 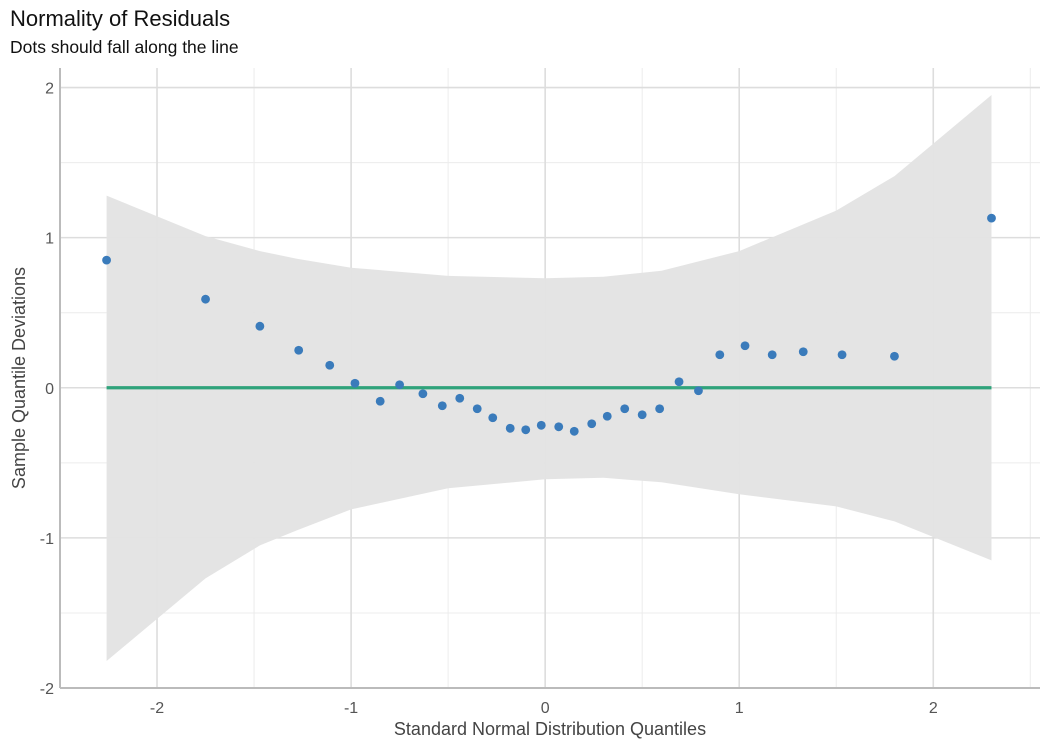 I want to click on chart-title: Normality of Residuals, so click(x=120, y=18).